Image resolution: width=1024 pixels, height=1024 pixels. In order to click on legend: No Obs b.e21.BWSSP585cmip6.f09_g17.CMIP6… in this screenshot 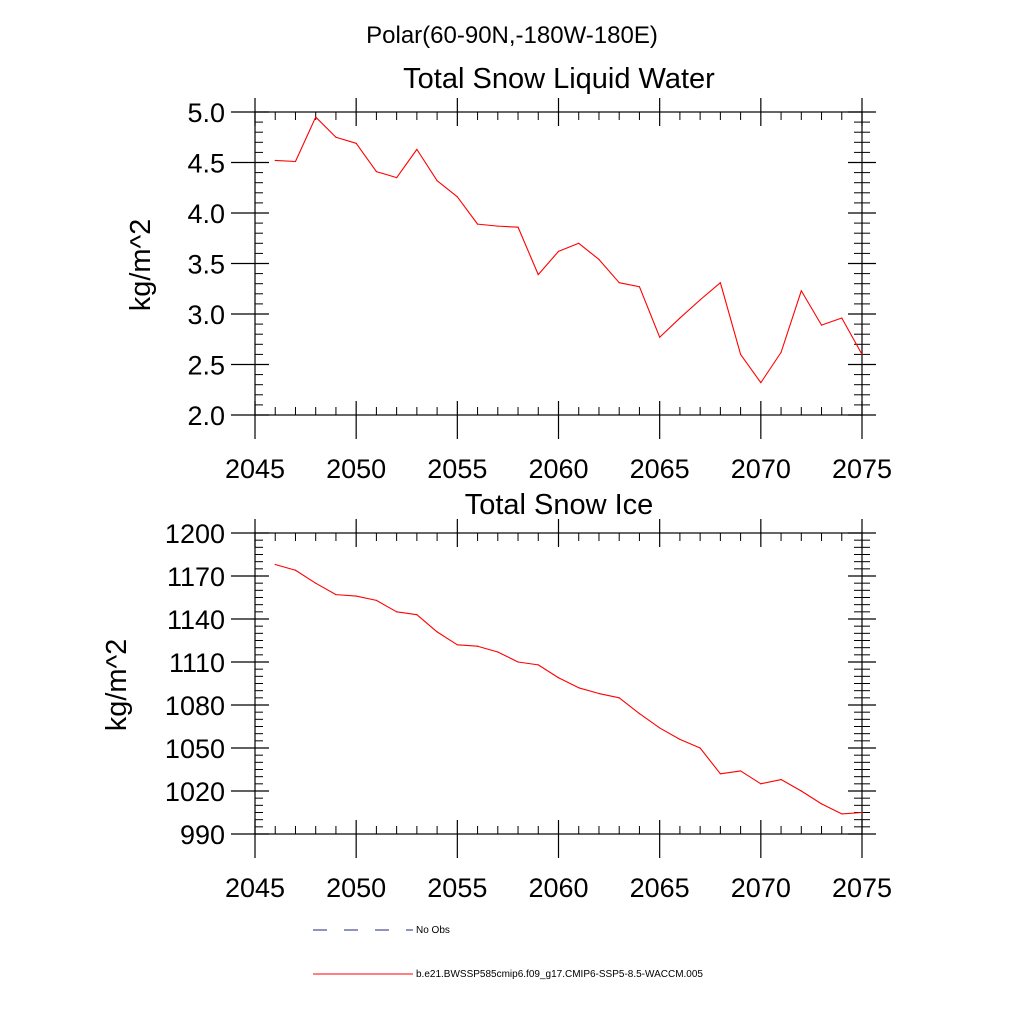, I will do `click(508, 952)`.